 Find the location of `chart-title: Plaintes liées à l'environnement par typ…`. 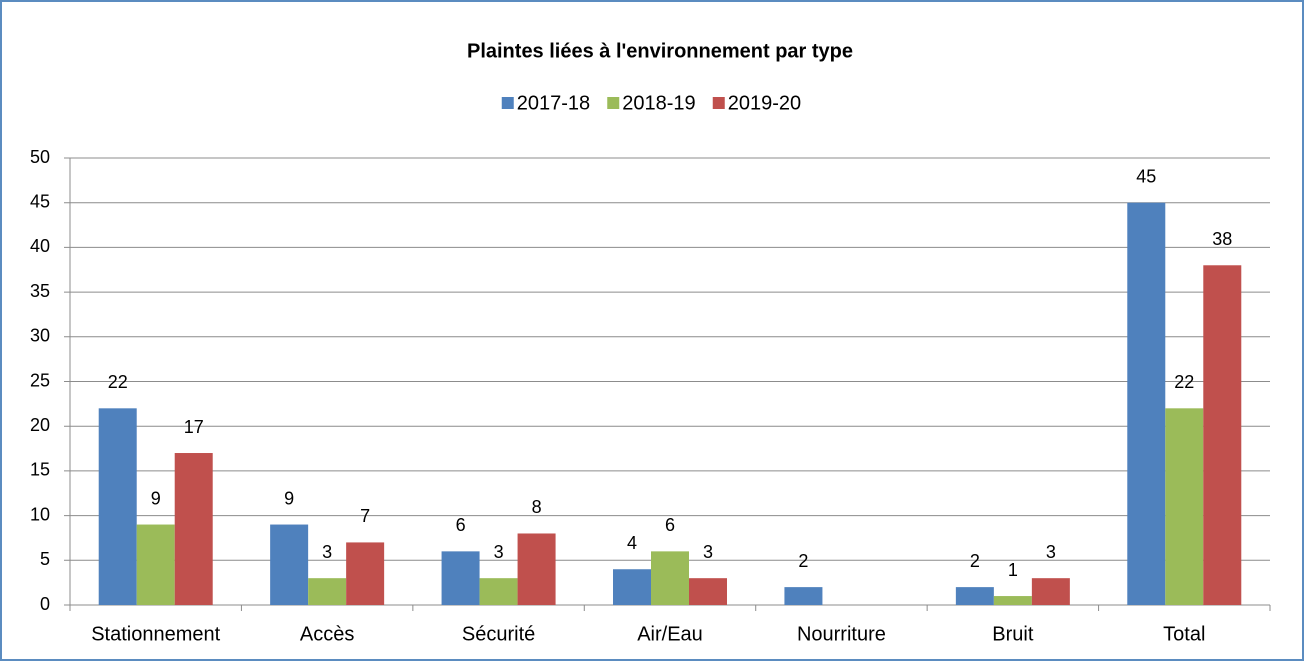

chart-title: Plaintes liées à l'environnement par typ… is located at coordinates (660, 51).